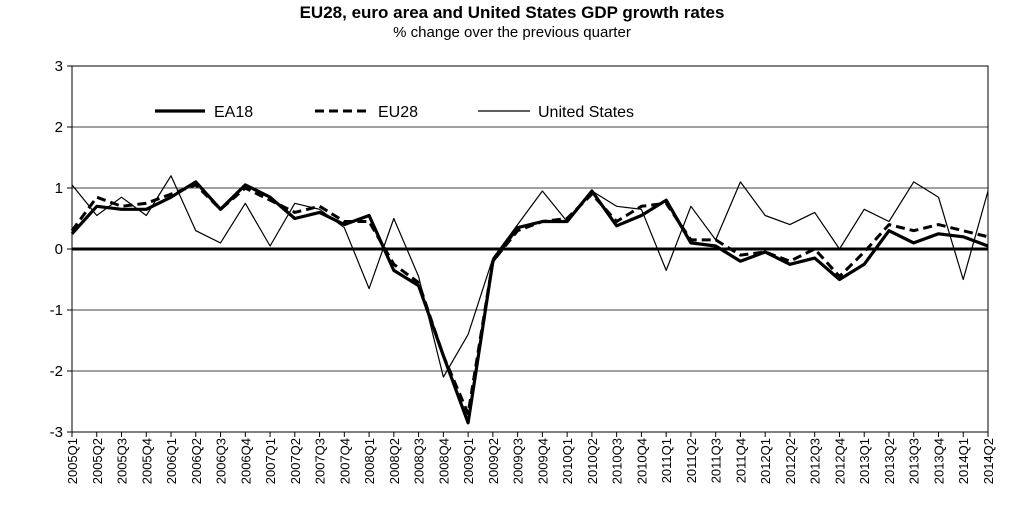  What do you see at coordinates (740, 460) in the screenshot?
I see `xtick-label-2011Q4: 2011Q4` at bounding box center [740, 460].